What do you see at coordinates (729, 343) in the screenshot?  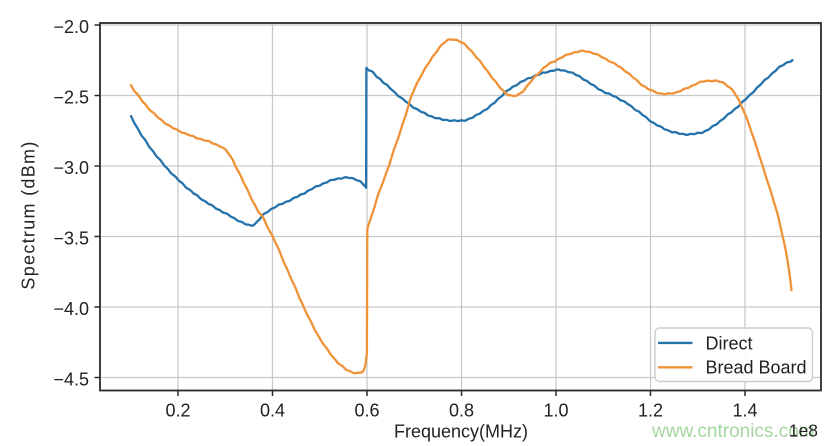 I see `svg-text: Direct` at bounding box center [729, 343].